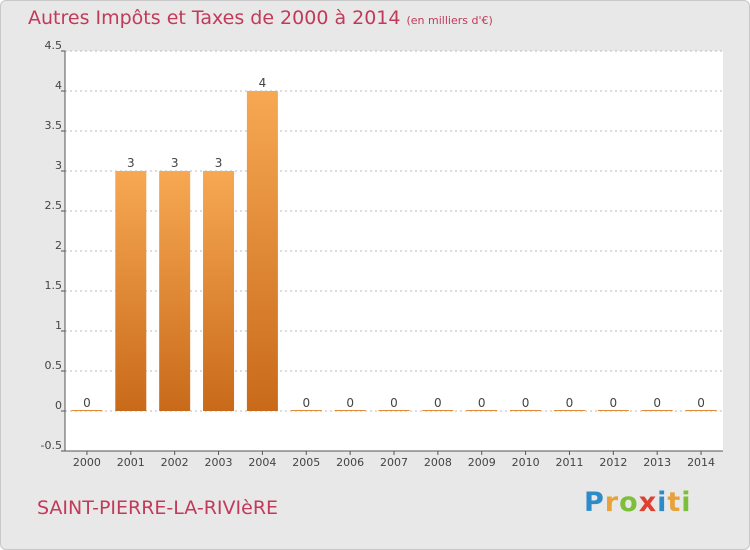 This screenshot has width=750, height=550. What do you see at coordinates (58, 405) in the screenshot?
I see `y-tick-label: 0` at bounding box center [58, 405].